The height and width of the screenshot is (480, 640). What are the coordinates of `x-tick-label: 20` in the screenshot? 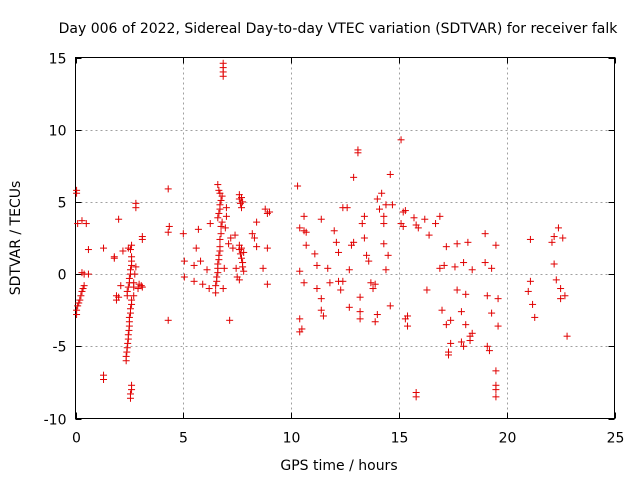 It's located at (508, 439).